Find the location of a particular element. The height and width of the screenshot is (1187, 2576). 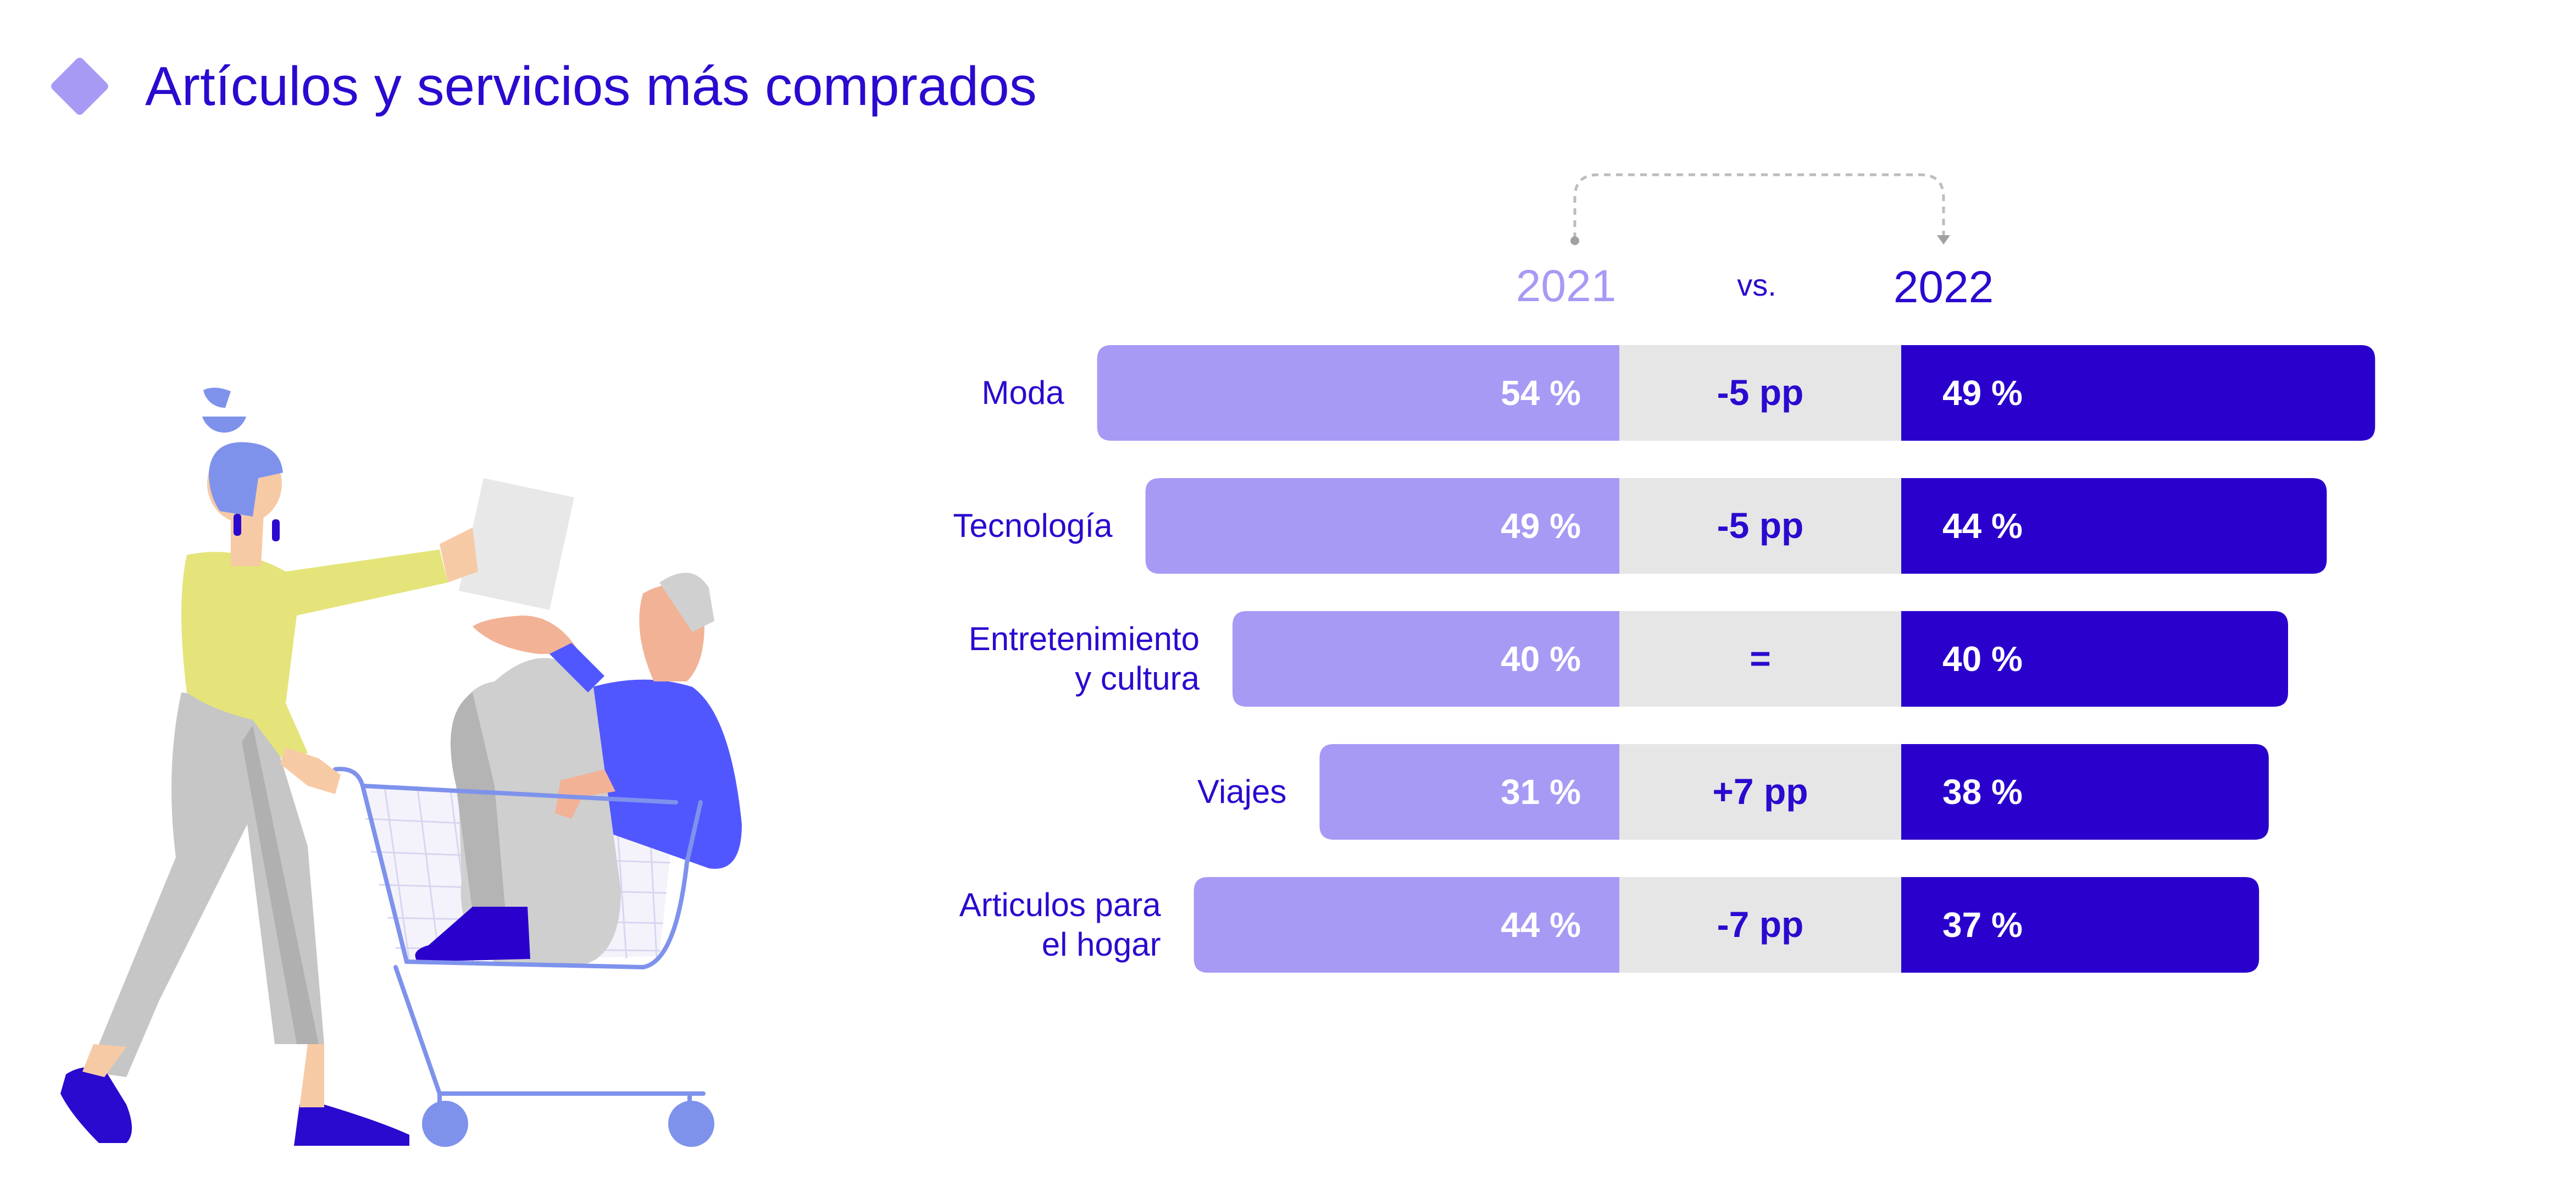

title-bar: Artículos y servicios más comprados is located at coordinates (543, 86).